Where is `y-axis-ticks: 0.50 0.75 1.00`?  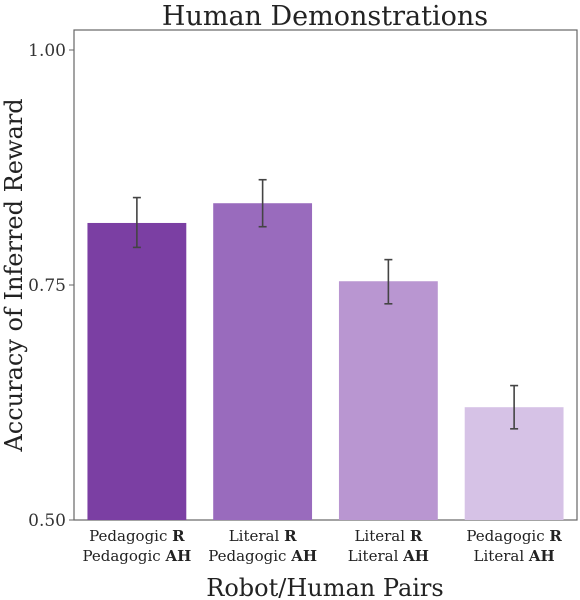
y-axis-ticks: 0.50 0.75 1.00 is located at coordinates (51, 286).